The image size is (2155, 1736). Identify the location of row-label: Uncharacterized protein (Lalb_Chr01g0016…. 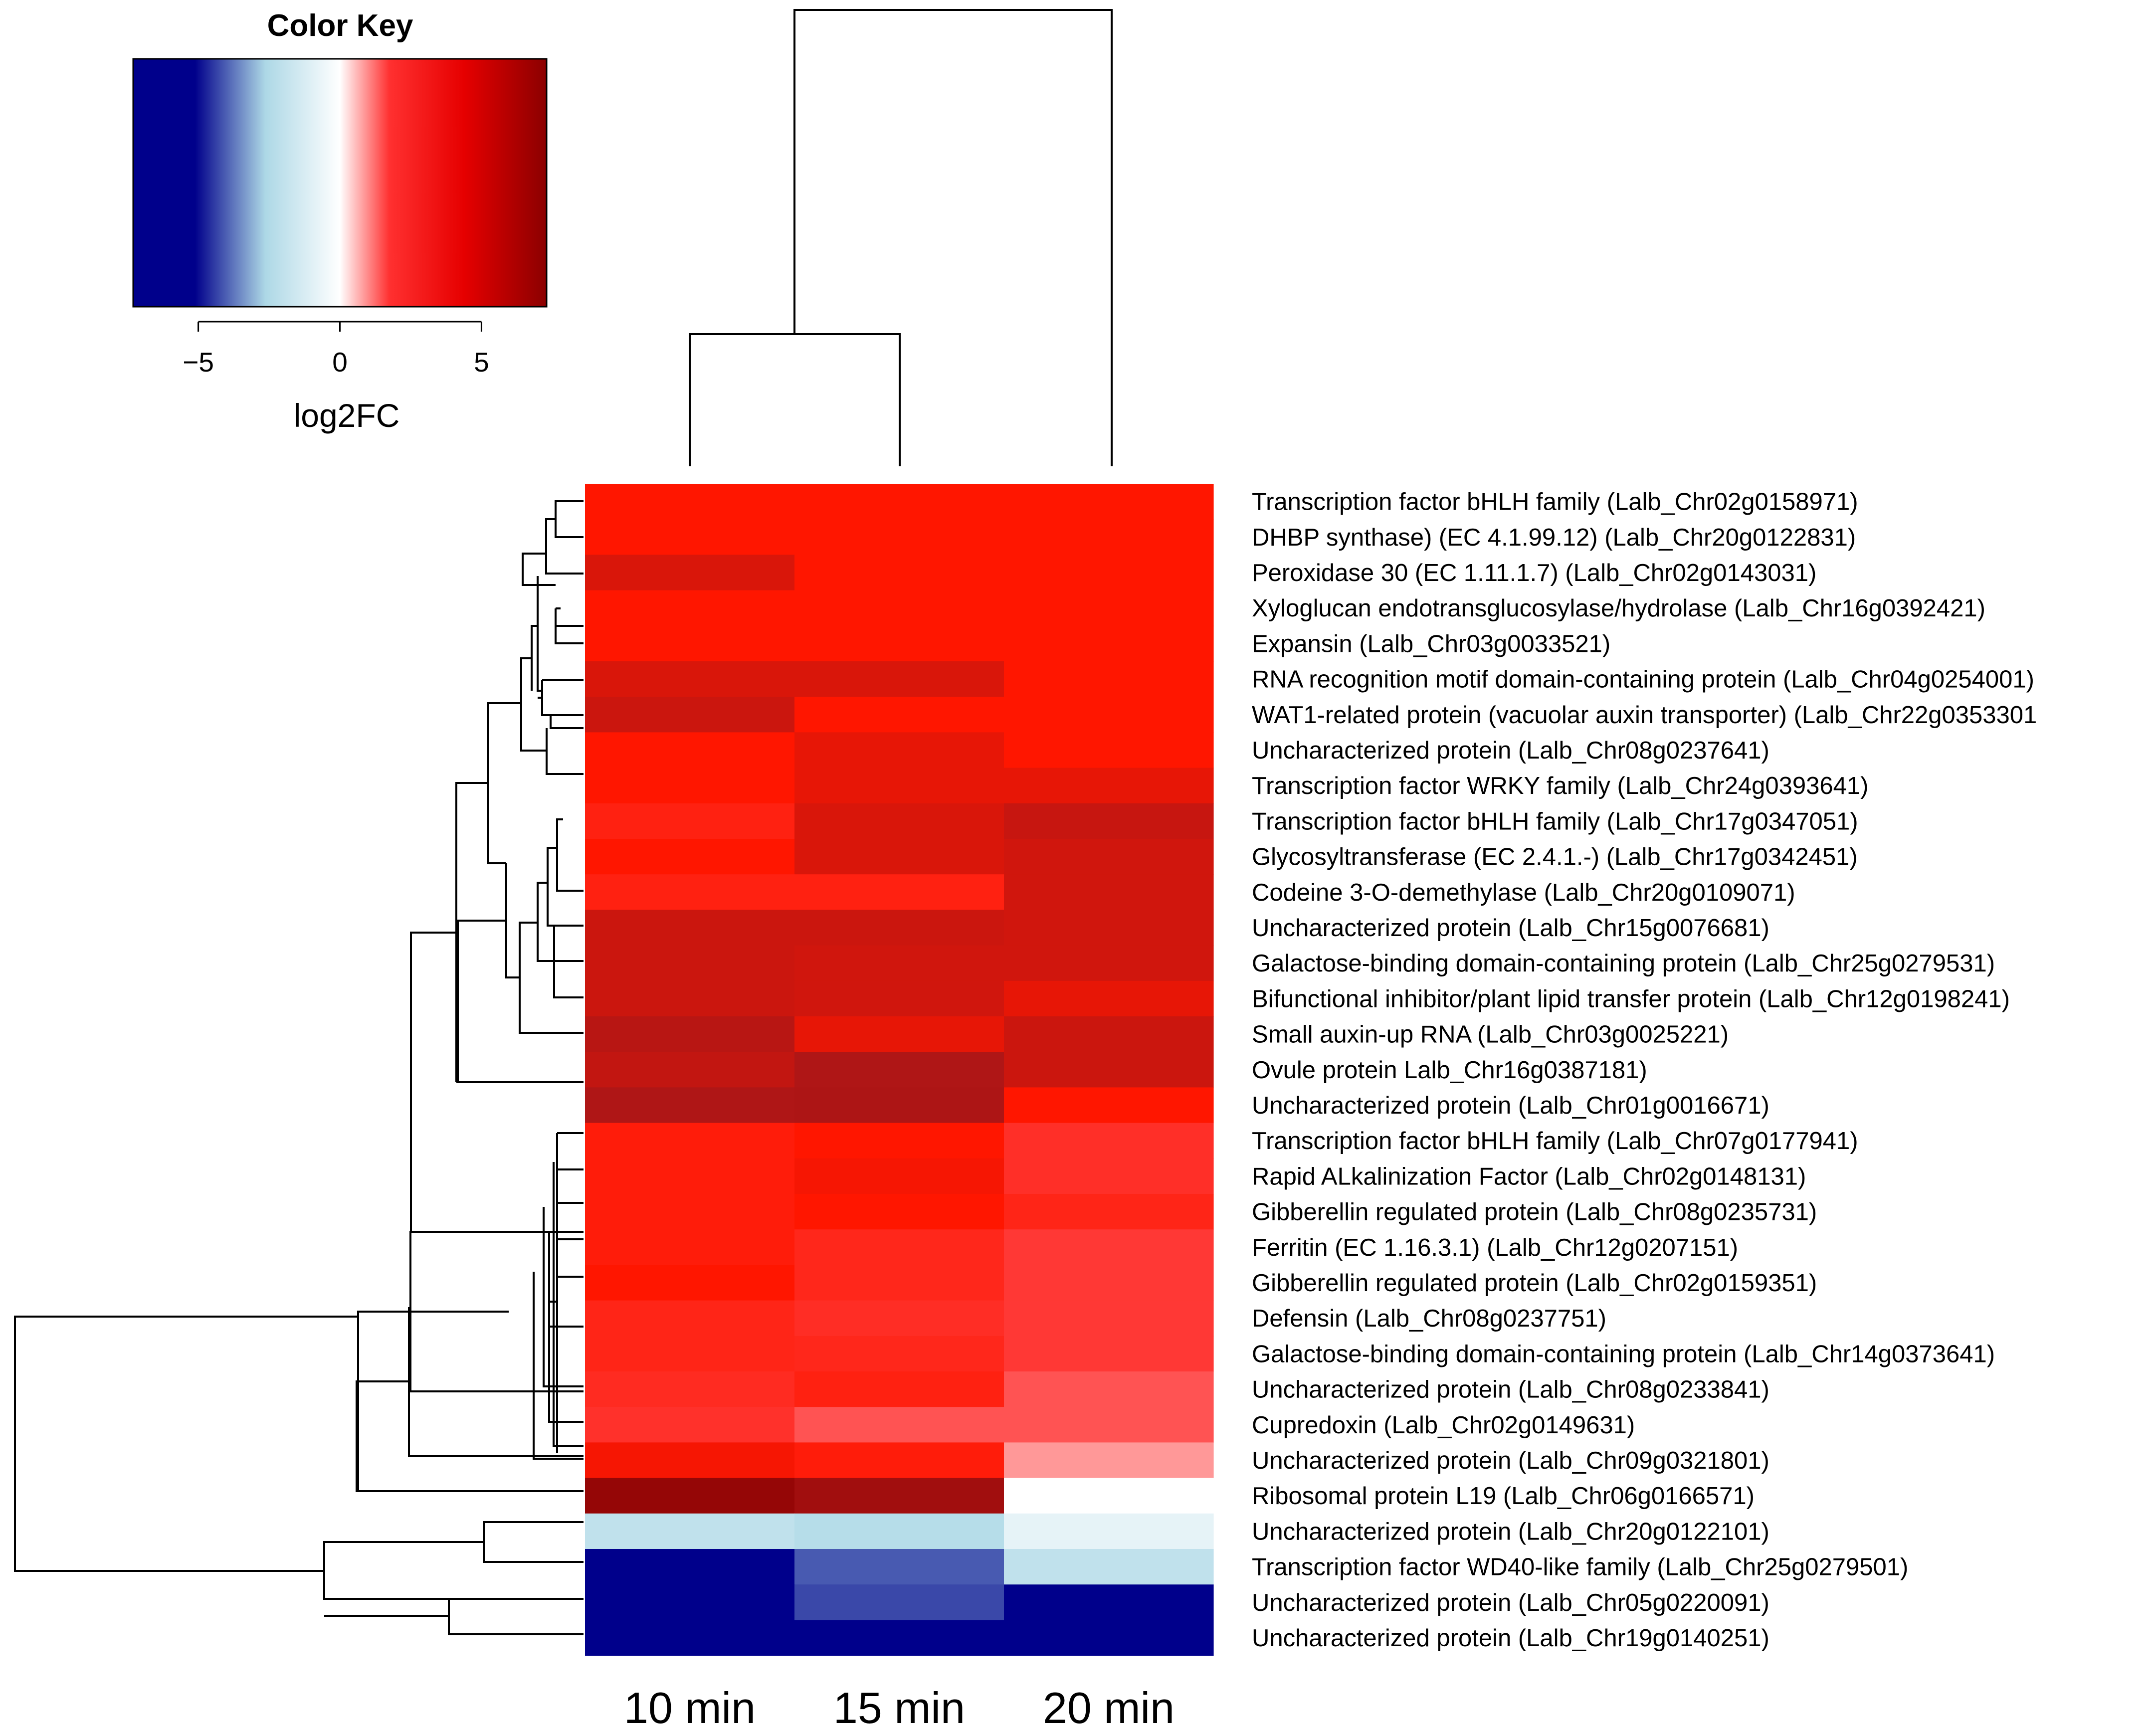
(1511, 1105).